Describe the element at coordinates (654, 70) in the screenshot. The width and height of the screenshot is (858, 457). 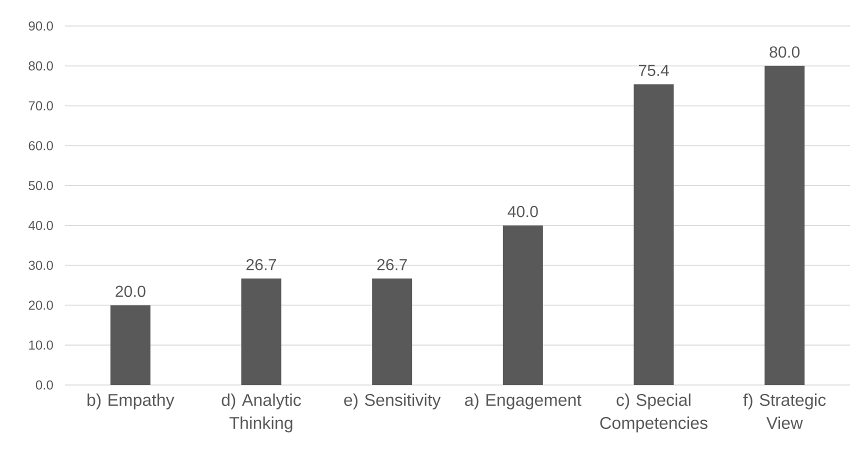
I see `data-label: 75.4` at that location.